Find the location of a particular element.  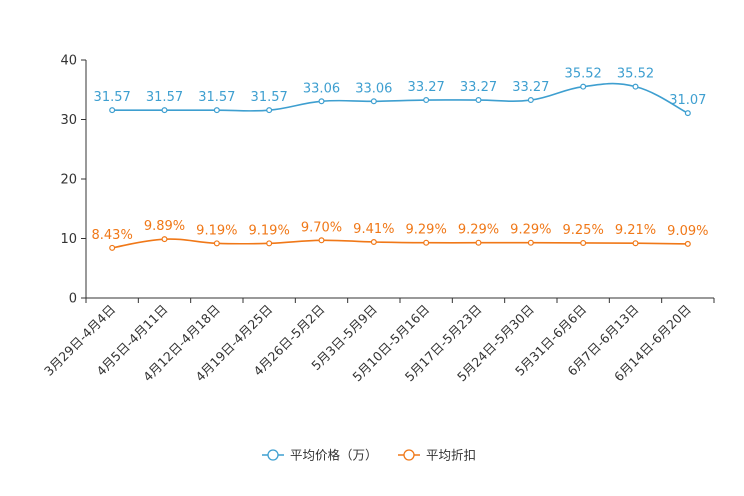

legend-label: 平均折扣 is located at coordinates (451, 455).